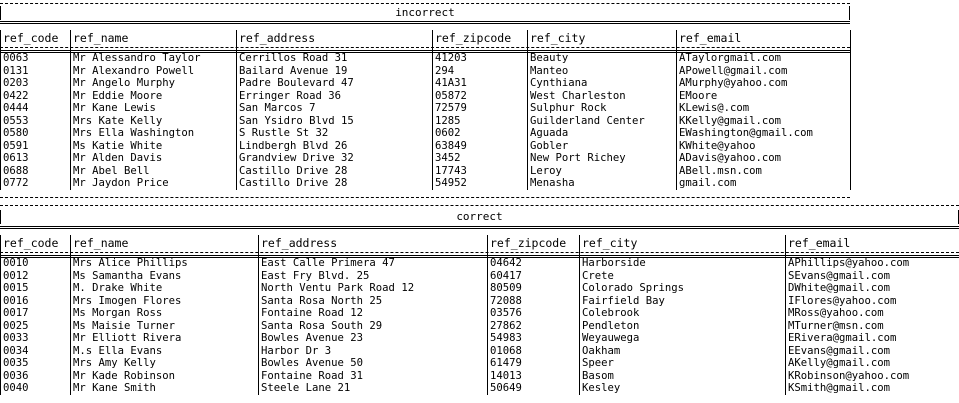 The height and width of the screenshot is (403, 959). Describe the element at coordinates (334, 133) in the screenshot. I see `table-cell: S Rustle St 32` at that location.